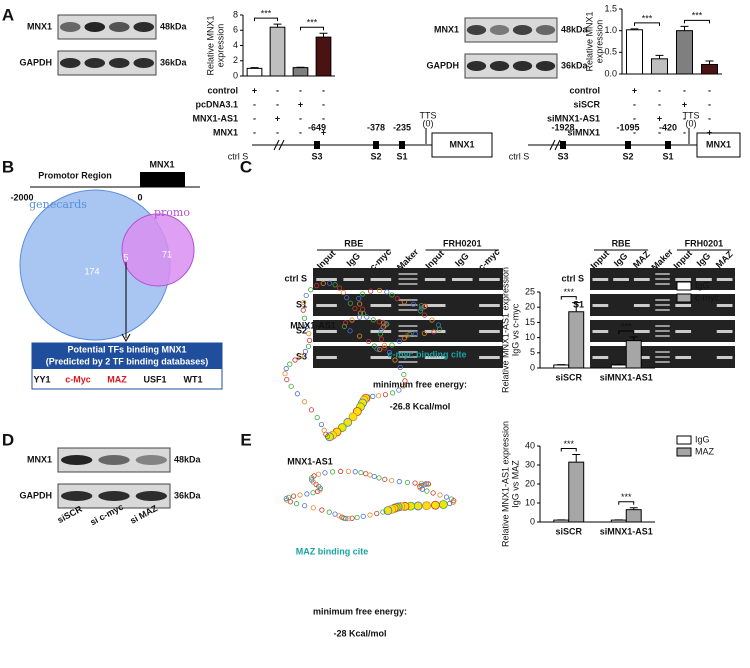 The image size is (750, 668). I want to click on y-tick-label: 2, so click(235, 60).